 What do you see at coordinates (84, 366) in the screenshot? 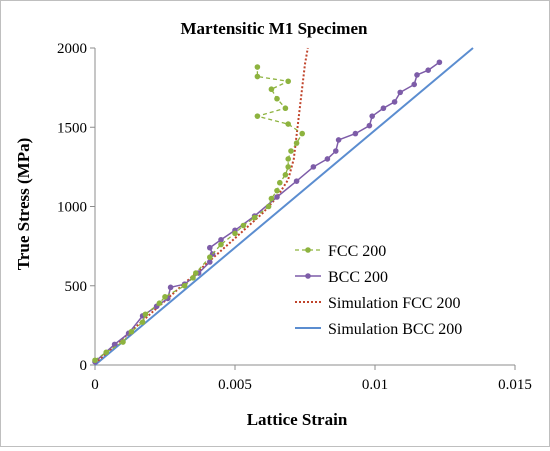
I see `y-tick-label: 0` at bounding box center [84, 366].